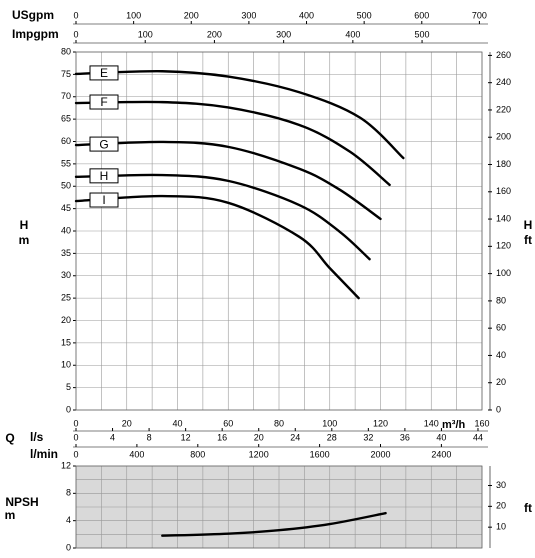 Image resolution: width=535 pixels, height=558 pixels. I want to click on x-tick-label: 20, so click(127, 423).